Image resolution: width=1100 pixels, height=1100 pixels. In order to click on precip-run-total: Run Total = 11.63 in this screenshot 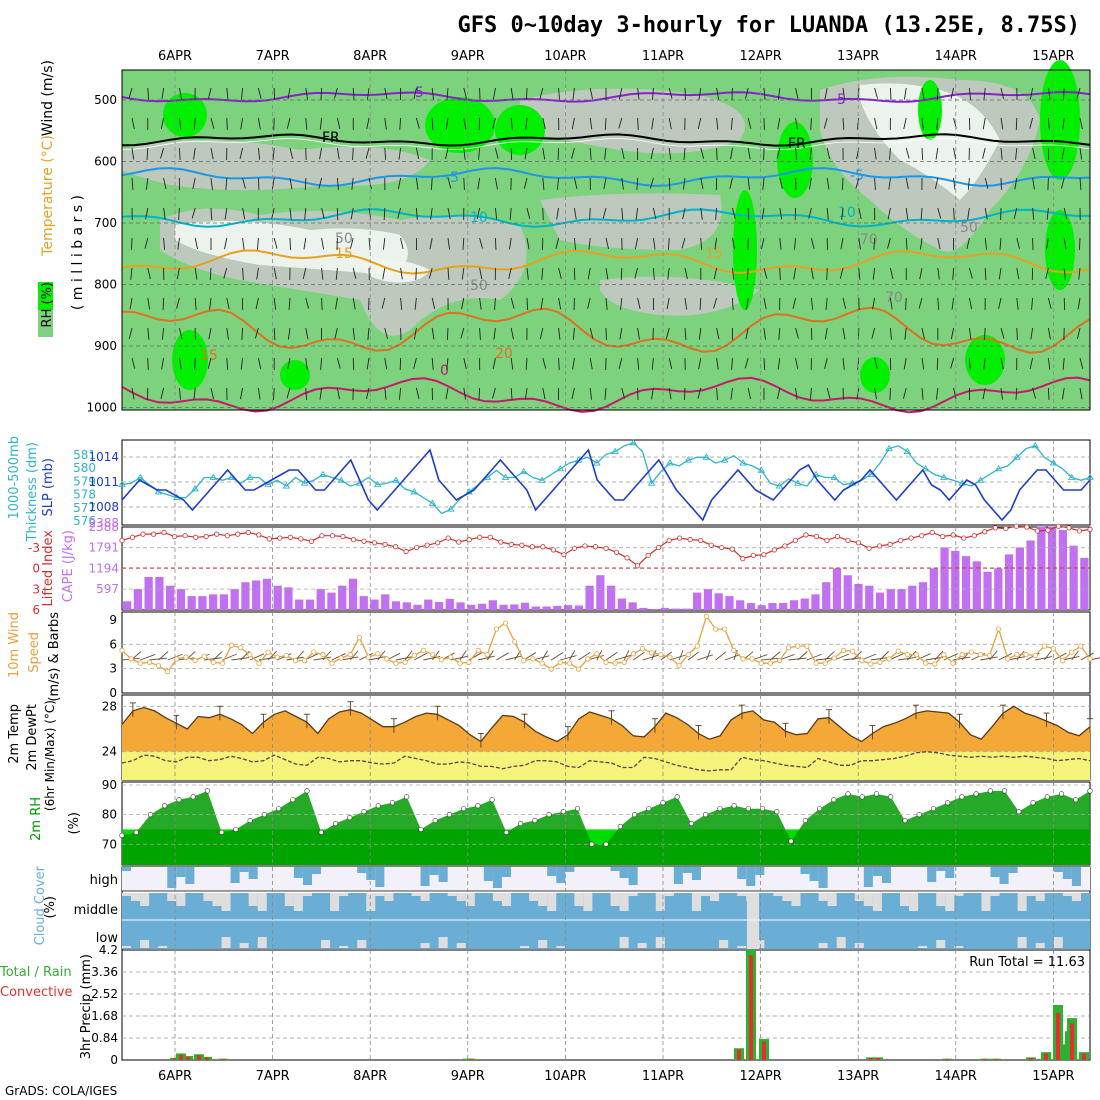, I will do `click(1027, 962)`.